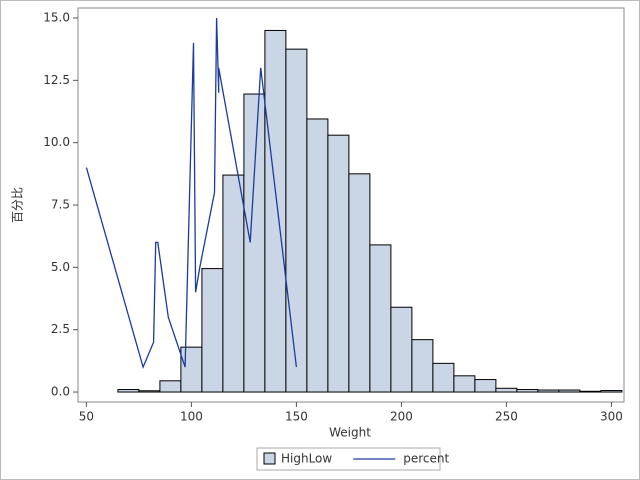 The image size is (640, 480). Describe the element at coordinates (60, 267) in the screenshot. I see `y-tick-label: 5.0` at that location.